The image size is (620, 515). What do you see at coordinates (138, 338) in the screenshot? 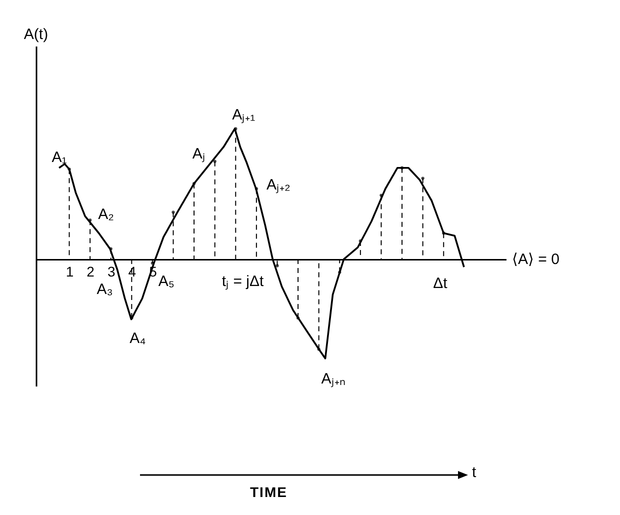
I see `annotation: A₄` at bounding box center [138, 338].